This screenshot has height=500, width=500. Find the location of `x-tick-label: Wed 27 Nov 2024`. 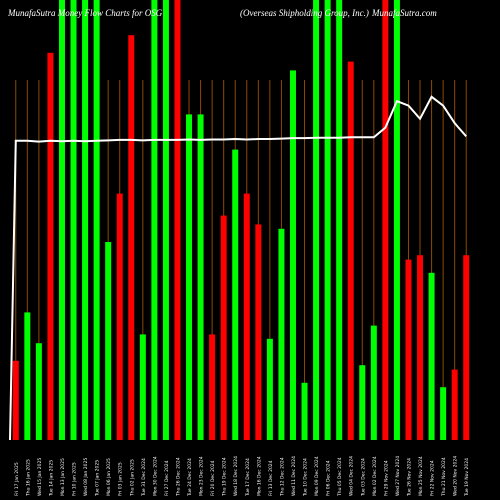

x-tick-label: Wed 27 Nov 2024 is located at coordinates (398, 476).